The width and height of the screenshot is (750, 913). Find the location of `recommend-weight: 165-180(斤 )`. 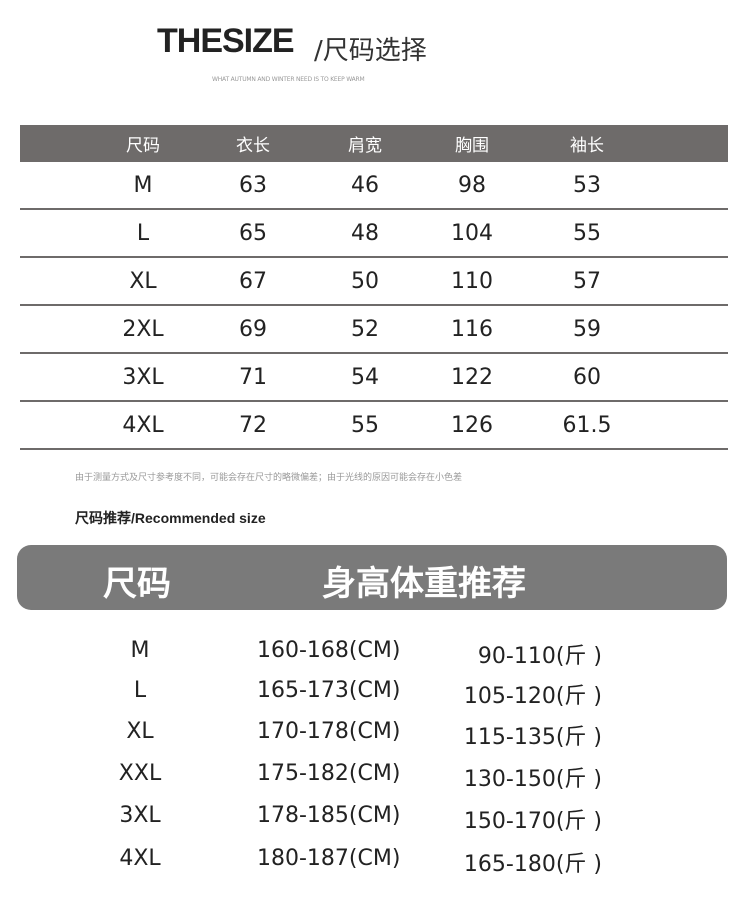

recommend-weight: 165-180(斤 ) is located at coordinates (532, 864).